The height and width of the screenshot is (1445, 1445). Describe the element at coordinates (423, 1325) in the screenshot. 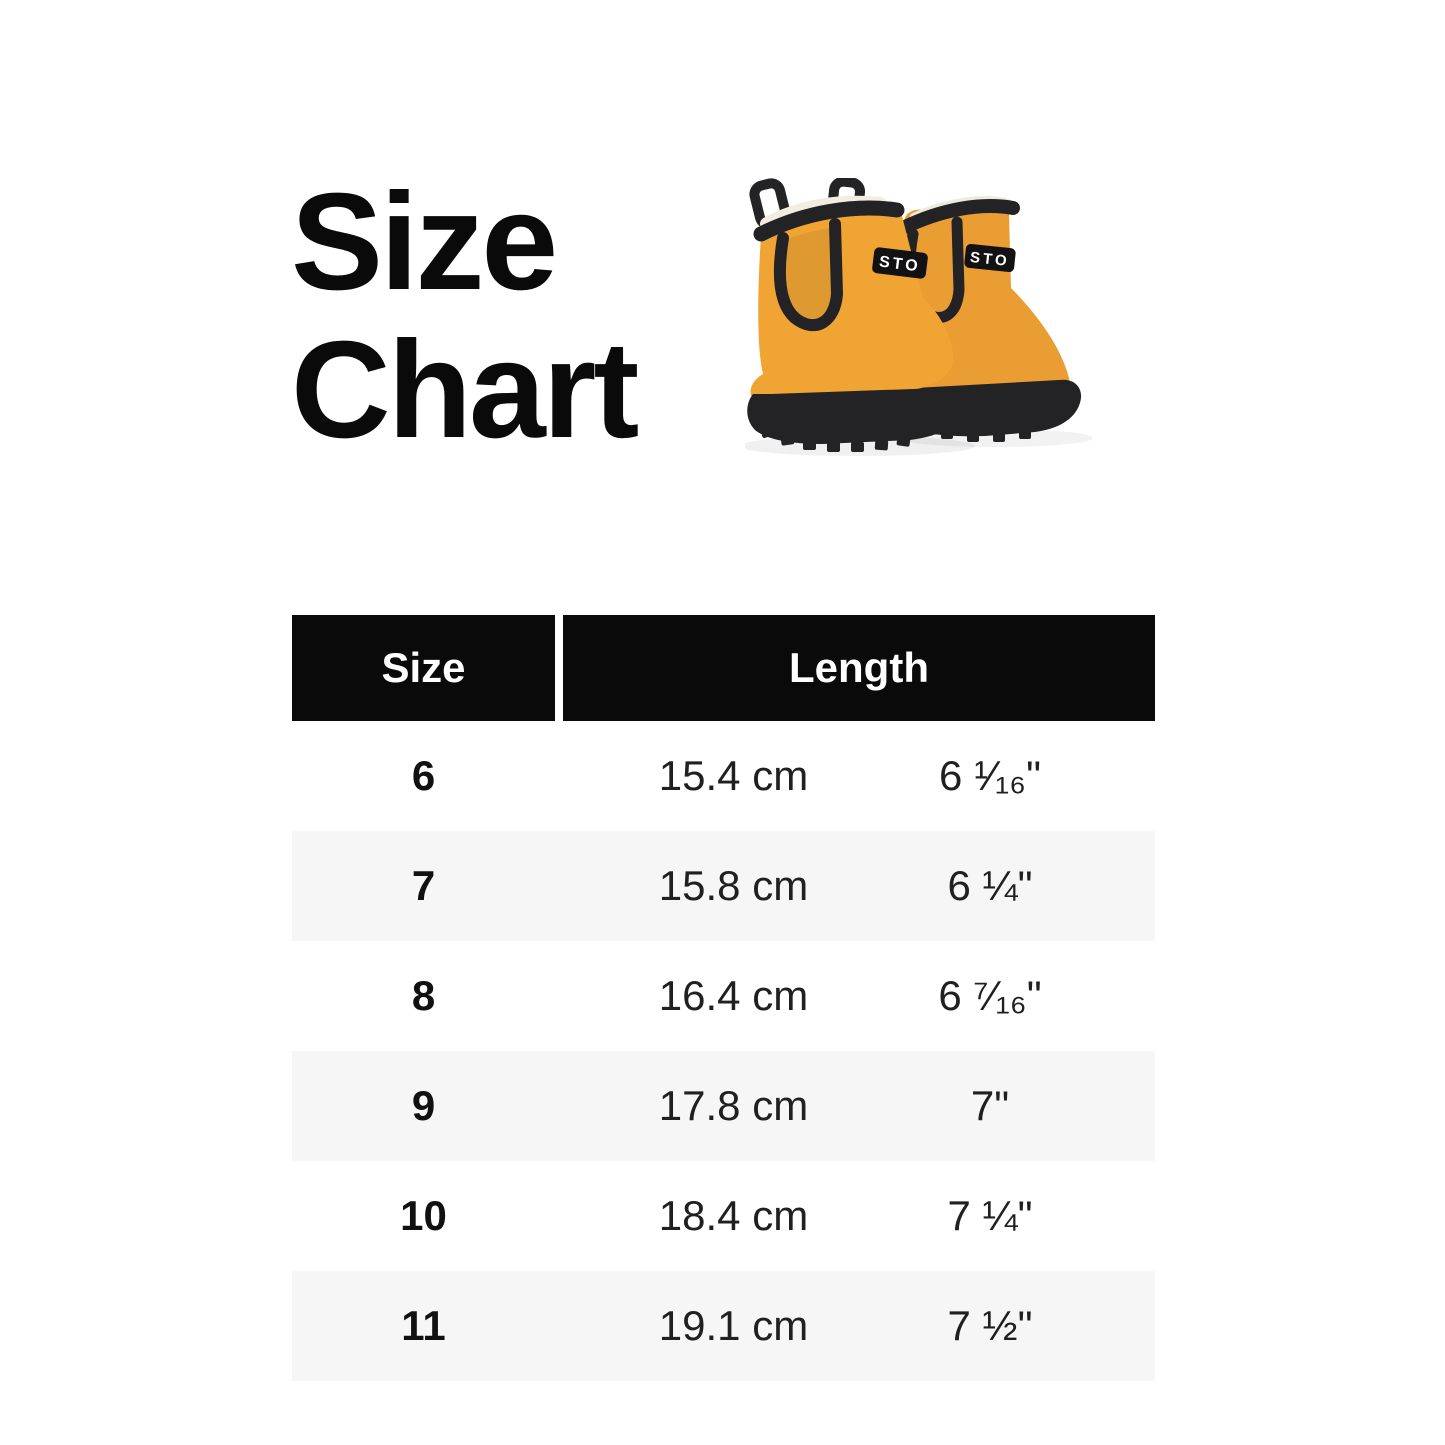

I see `size-cell: 11` at that location.